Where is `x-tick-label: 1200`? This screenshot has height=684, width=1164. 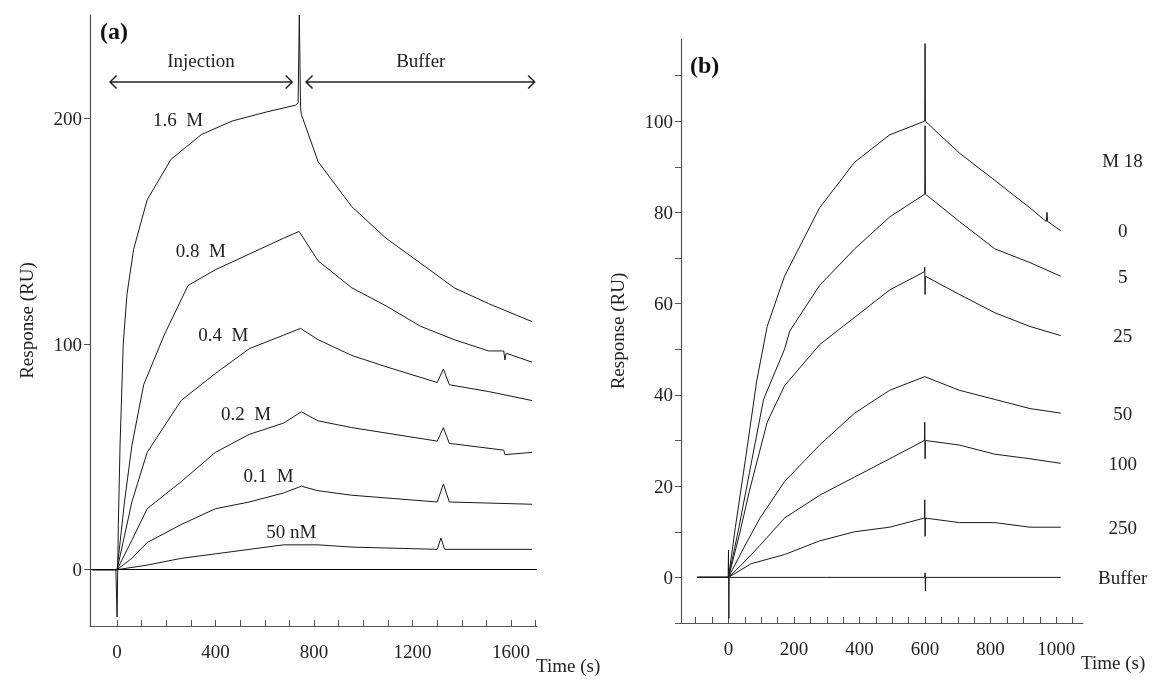
x-tick-label: 1200 is located at coordinates (412, 651).